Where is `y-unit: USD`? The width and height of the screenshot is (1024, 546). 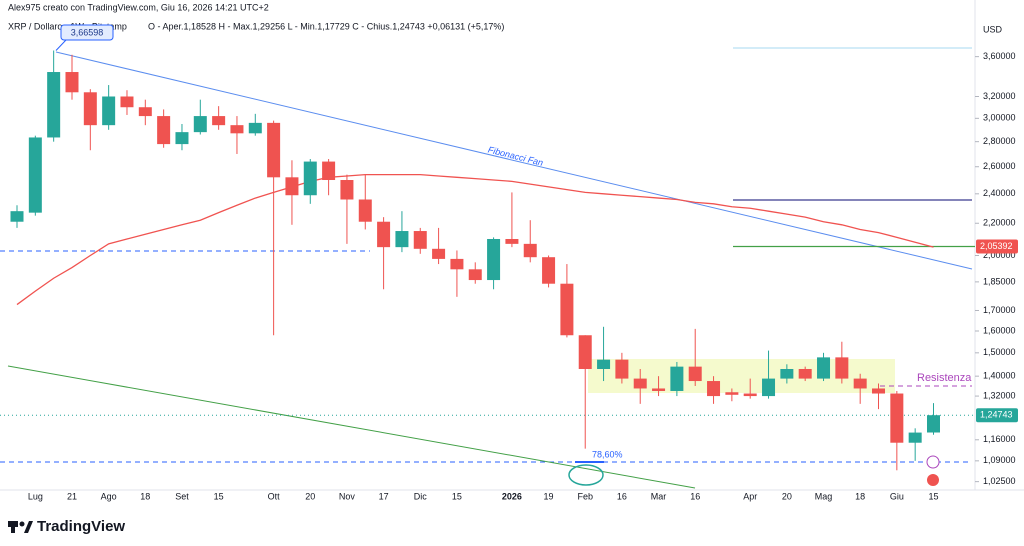
y-unit: USD is located at coordinates (993, 29).